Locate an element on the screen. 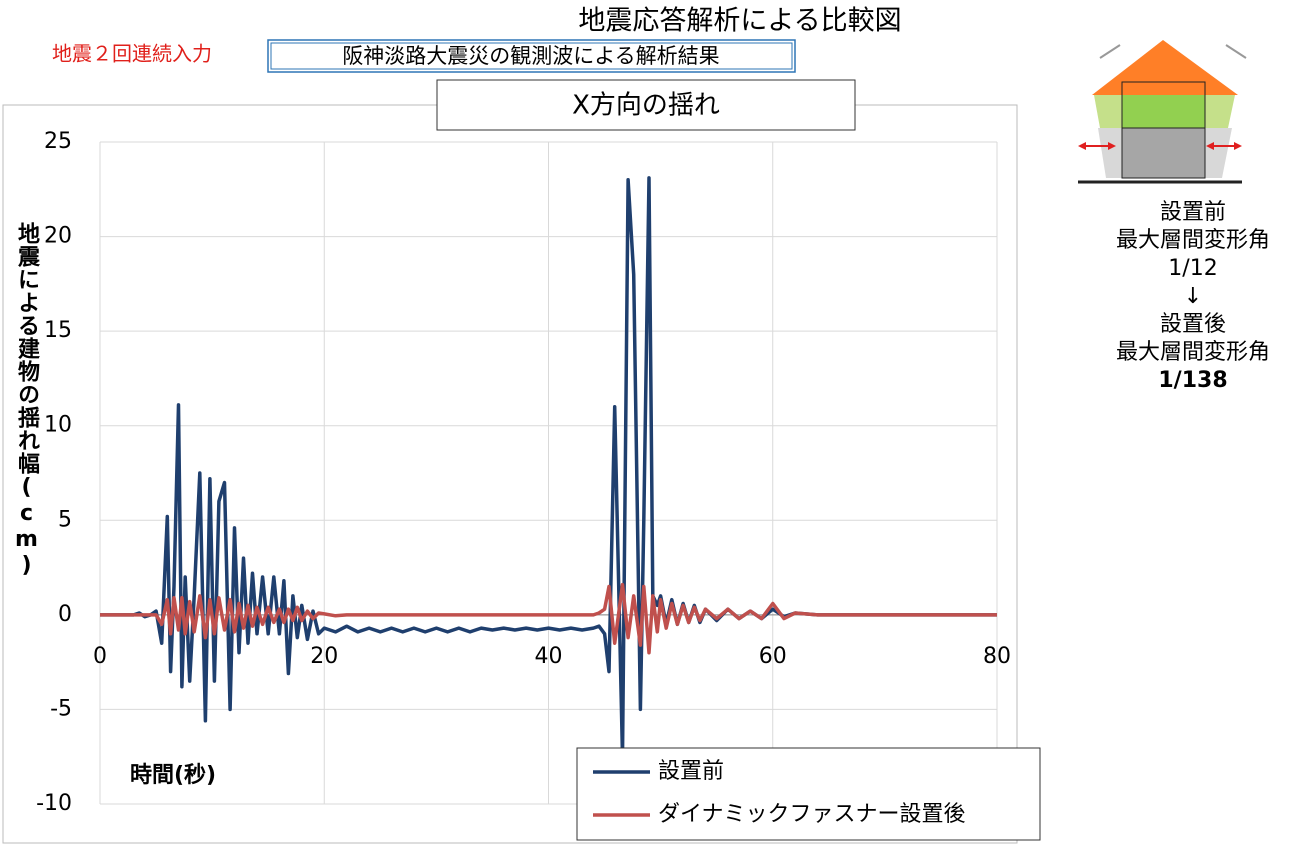 The image size is (1299, 845). x-tick-label: 60 is located at coordinates (773, 656).